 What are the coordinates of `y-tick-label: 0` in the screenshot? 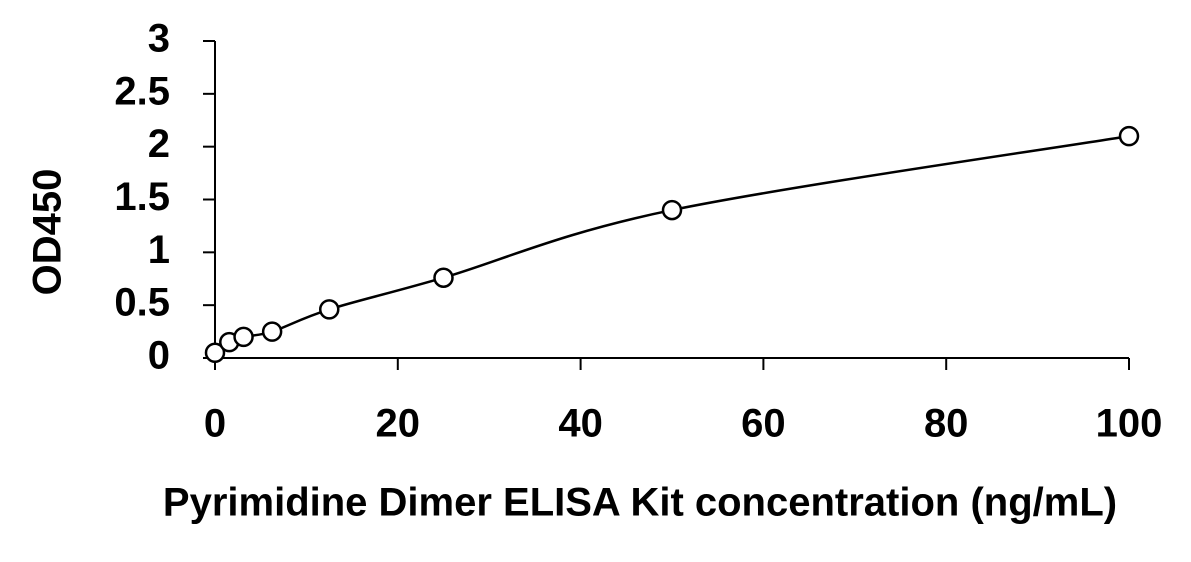 It's located at (159, 356).